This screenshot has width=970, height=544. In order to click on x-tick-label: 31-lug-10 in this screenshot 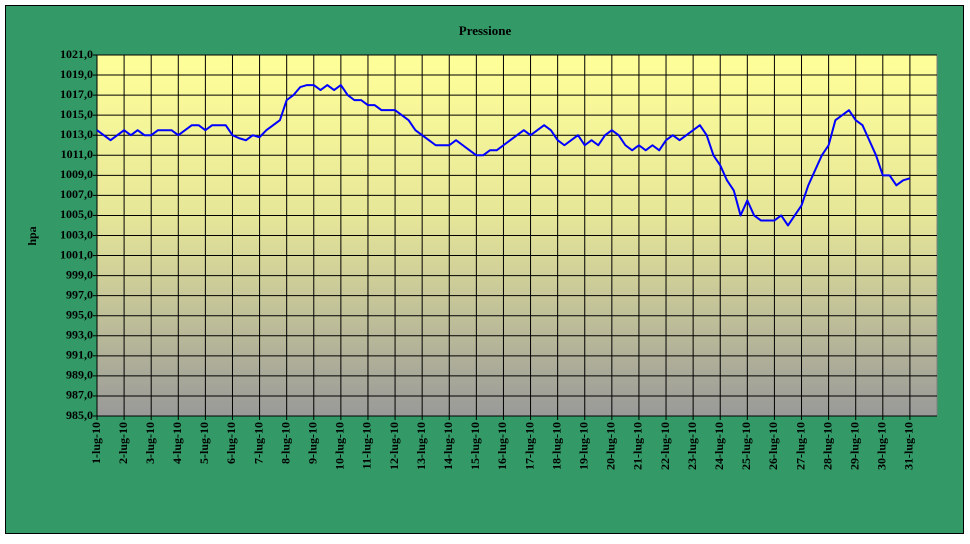, I will do `click(909, 446)`.